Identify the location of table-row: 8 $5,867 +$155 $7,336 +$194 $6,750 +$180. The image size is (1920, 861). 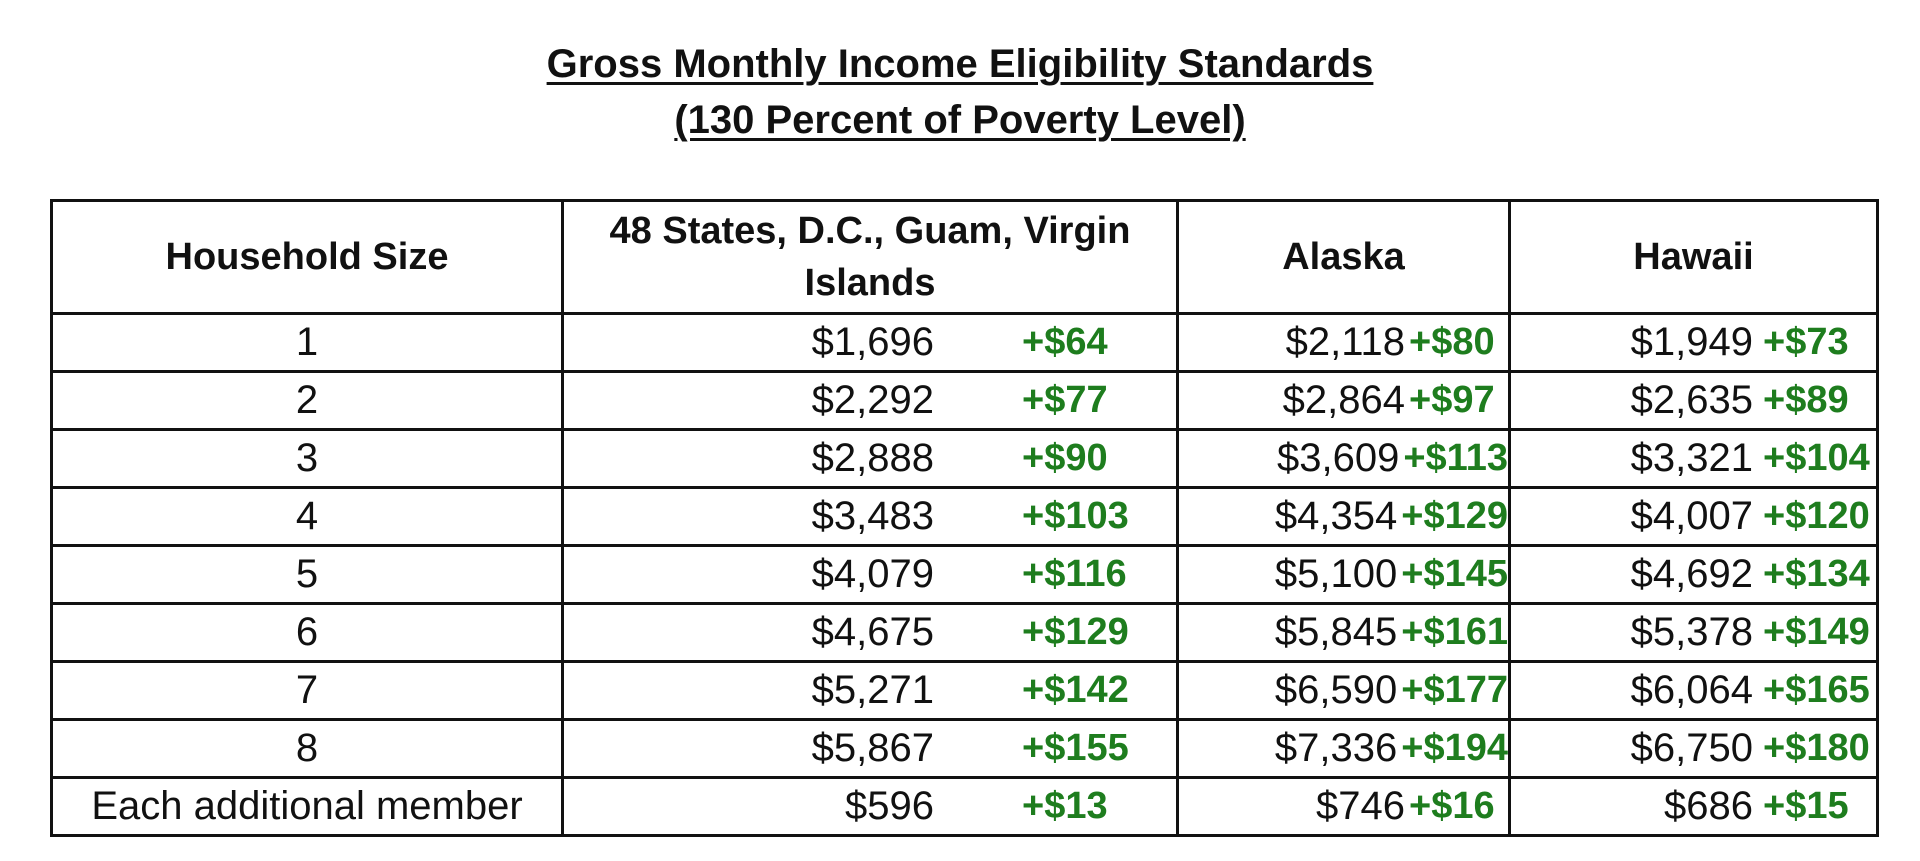
(964, 748).